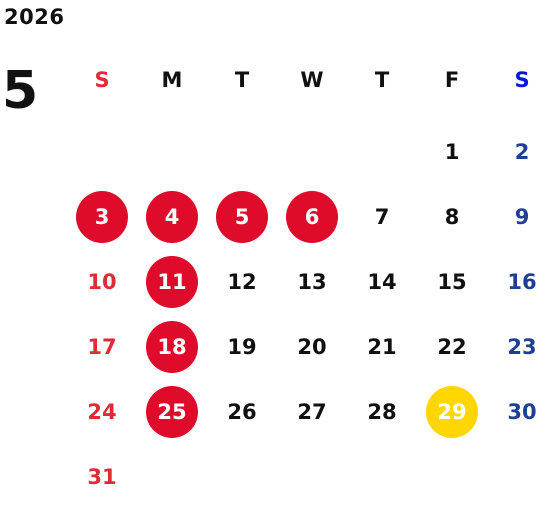 This screenshot has height=505, width=548. Describe the element at coordinates (522, 412) in the screenshot. I see `day-number: 30` at that location.